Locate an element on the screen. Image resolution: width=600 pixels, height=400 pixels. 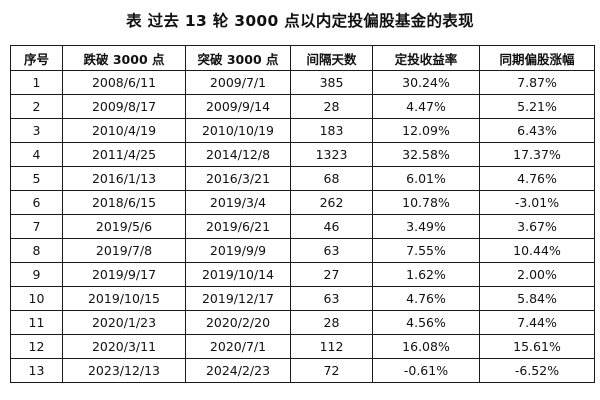
cell-equity-fund-gain: 4.76% is located at coordinates (537, 178).